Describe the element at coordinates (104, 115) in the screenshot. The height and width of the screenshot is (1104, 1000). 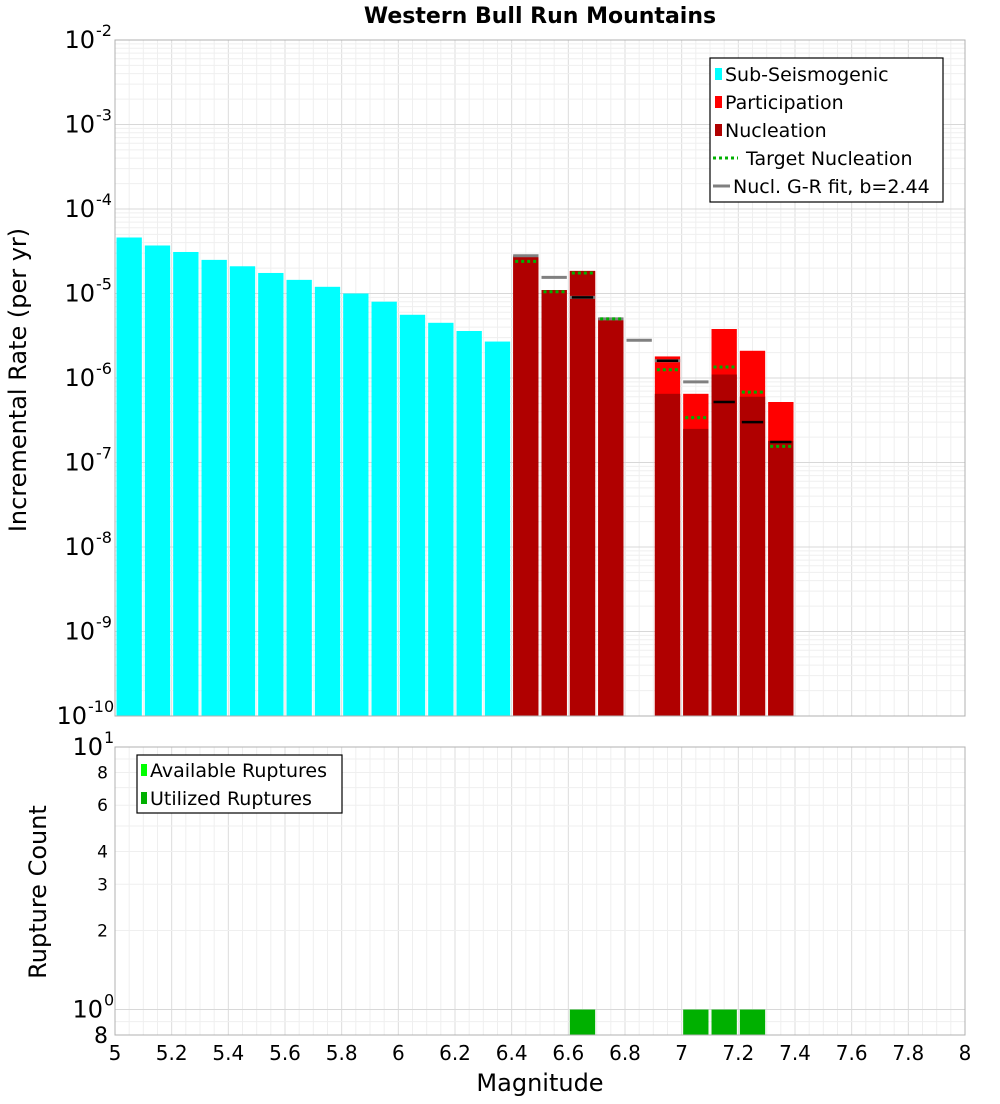
I see `top-y-tick-label-exponent: -3` at that location.